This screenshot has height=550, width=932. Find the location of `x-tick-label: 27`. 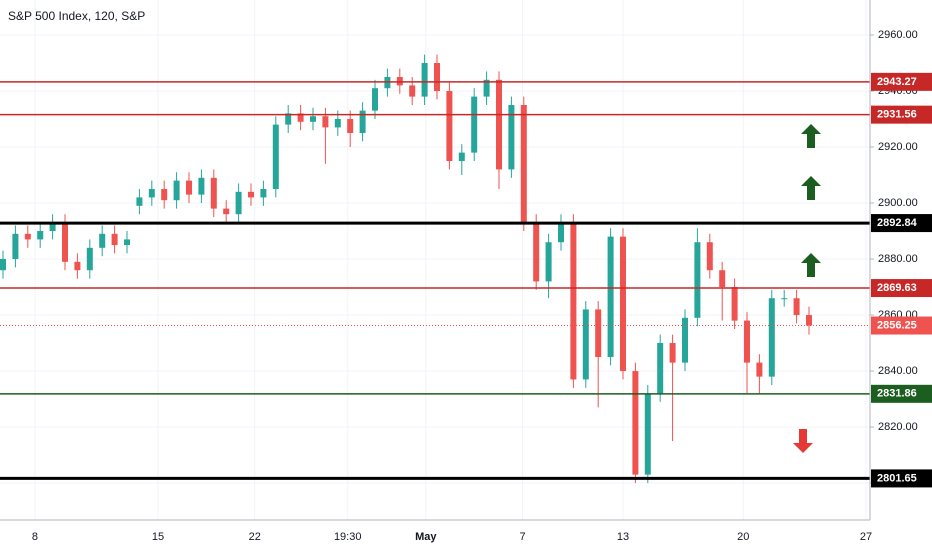

x-tick-label: 27 is located at coordinates (866, 537).